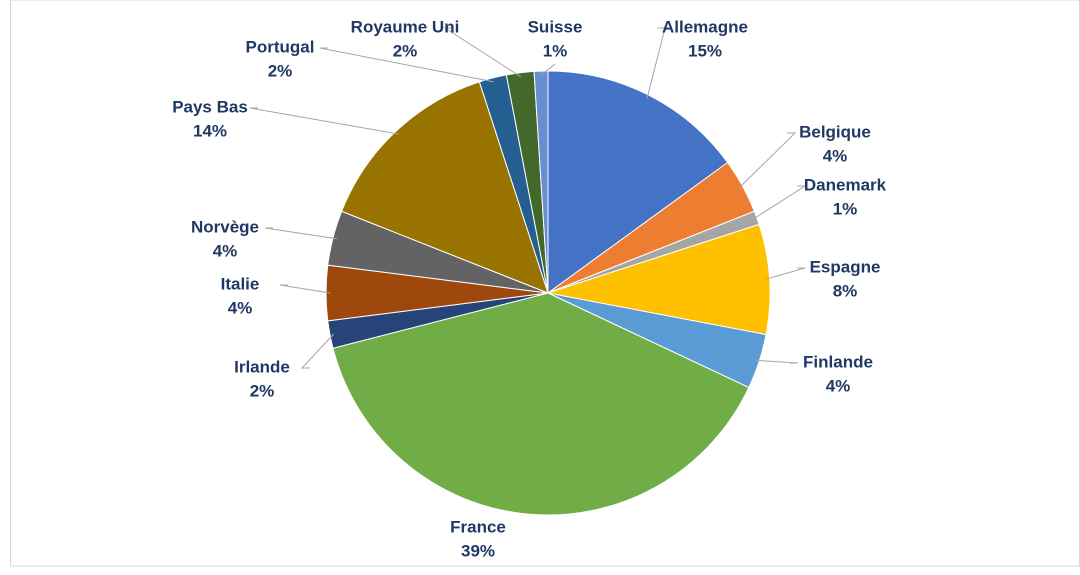 The width and height of the screenshot is (1080, 575). I want to click on slice-value-label: 39%, so click(478, 550).